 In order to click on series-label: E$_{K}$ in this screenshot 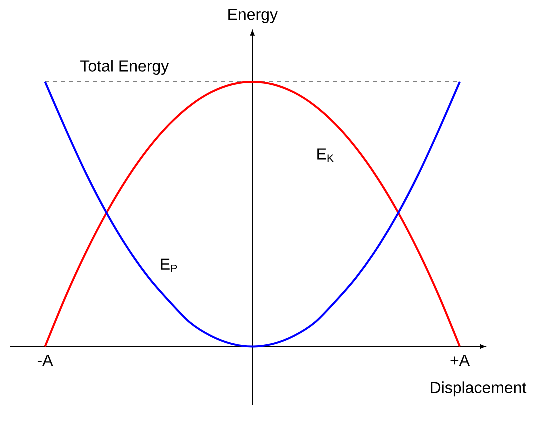, I will do `click(326, 155)`.